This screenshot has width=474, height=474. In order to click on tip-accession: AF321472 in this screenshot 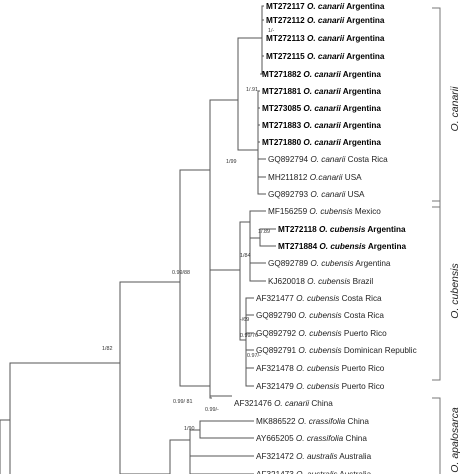, I will do `click(276, 456)`.